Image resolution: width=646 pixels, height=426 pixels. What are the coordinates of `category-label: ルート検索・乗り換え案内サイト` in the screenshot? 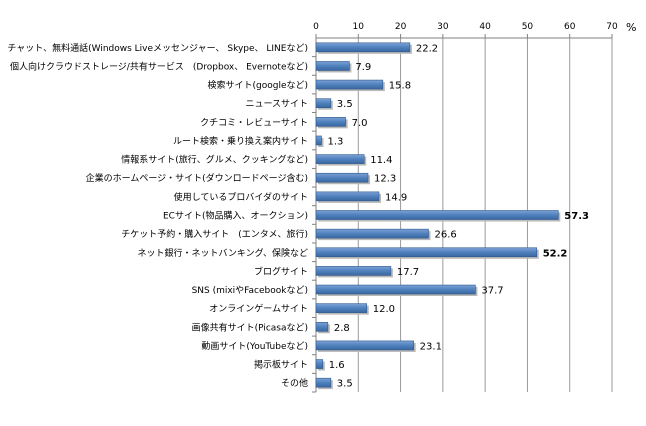 It's located at (240, 141).